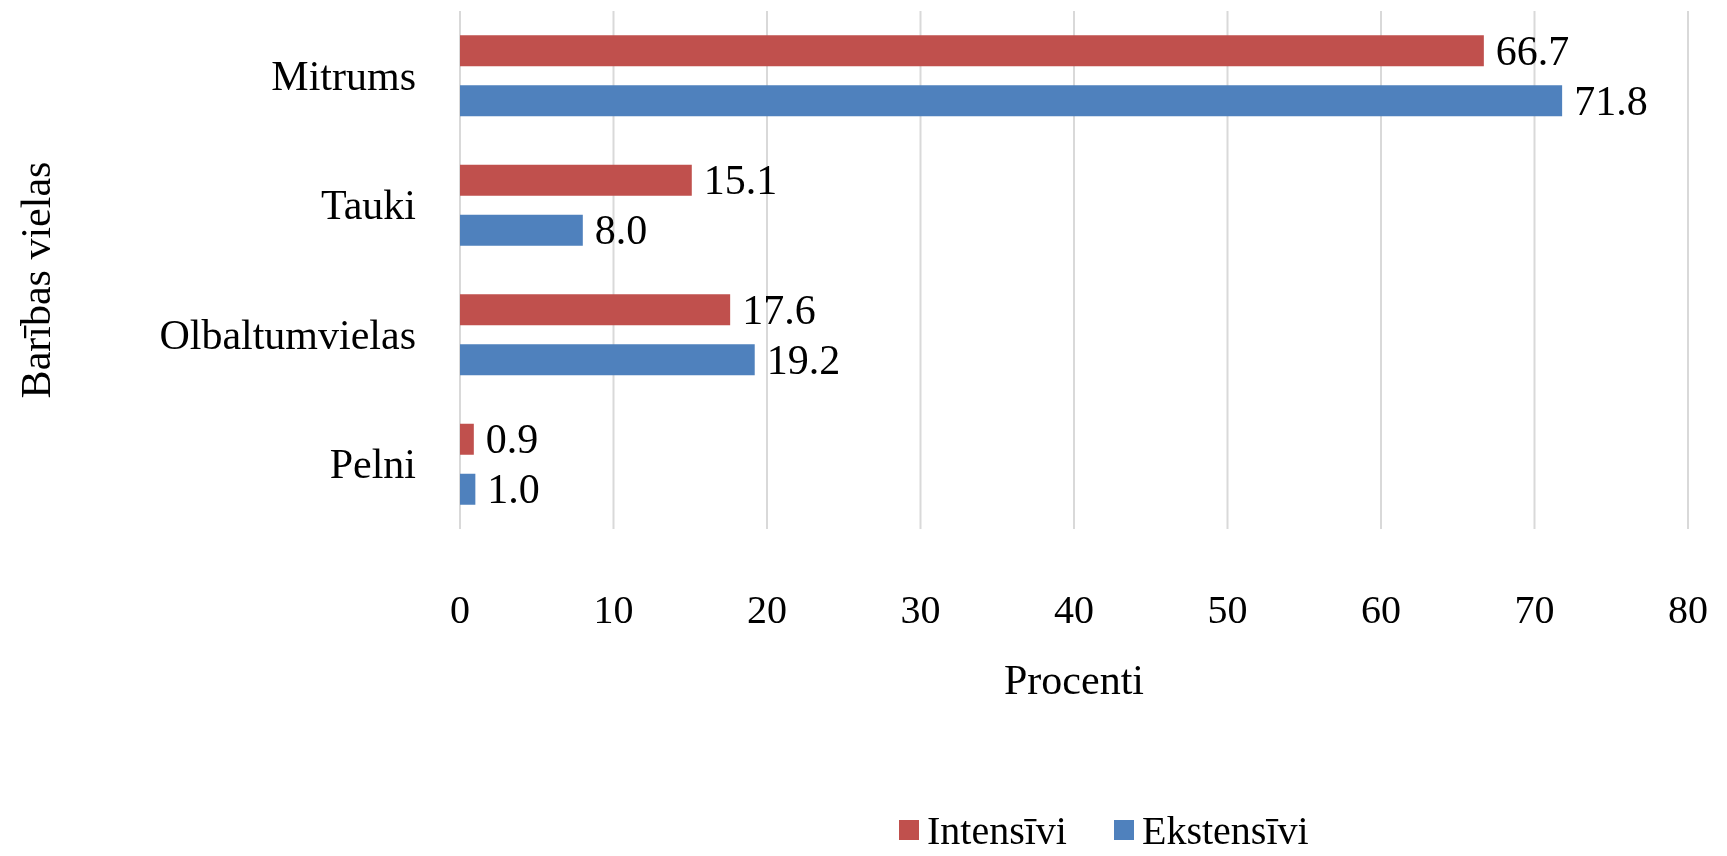  I want to click on x-tick-label: 50, so click(1227, 609).